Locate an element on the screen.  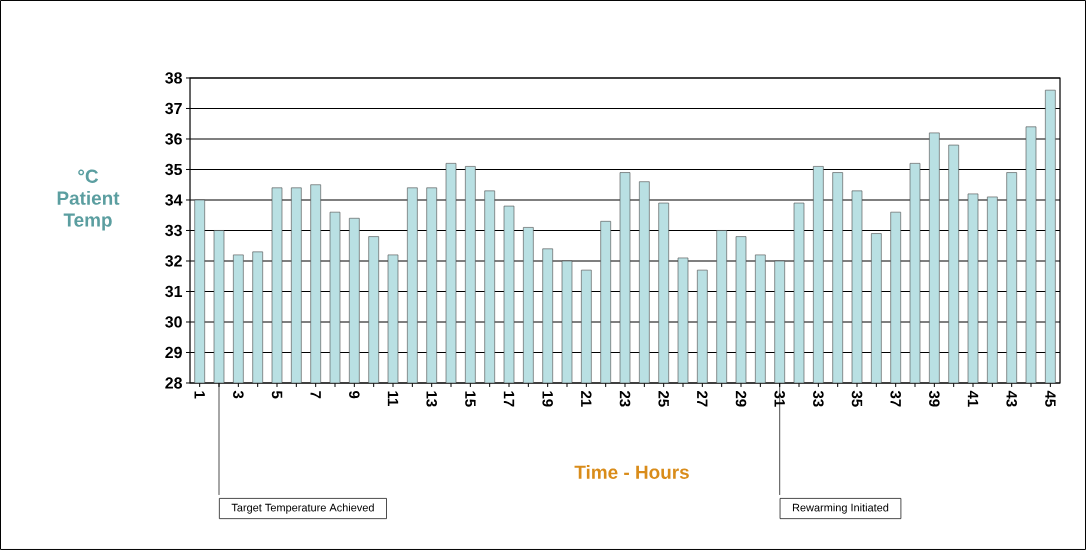
x-tick-label: 23 is located at coordinates (625, 399).